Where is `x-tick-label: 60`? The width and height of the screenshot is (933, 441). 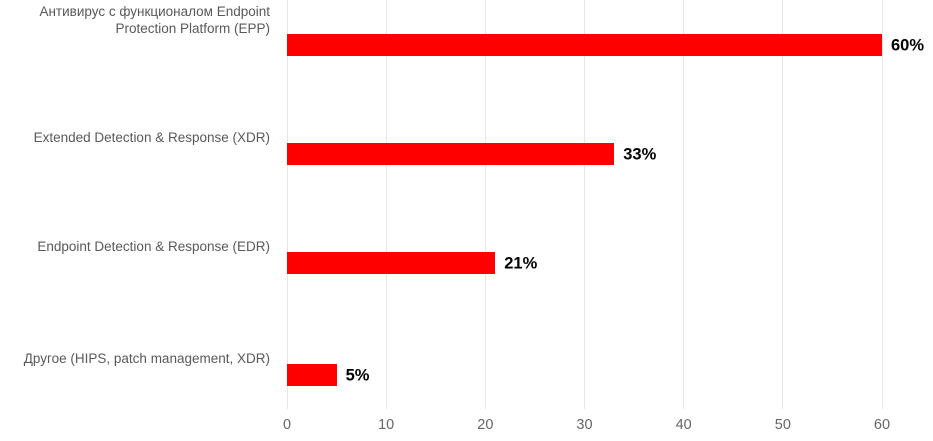 x-tick-label: 60 is located at coordinates (882, 425).